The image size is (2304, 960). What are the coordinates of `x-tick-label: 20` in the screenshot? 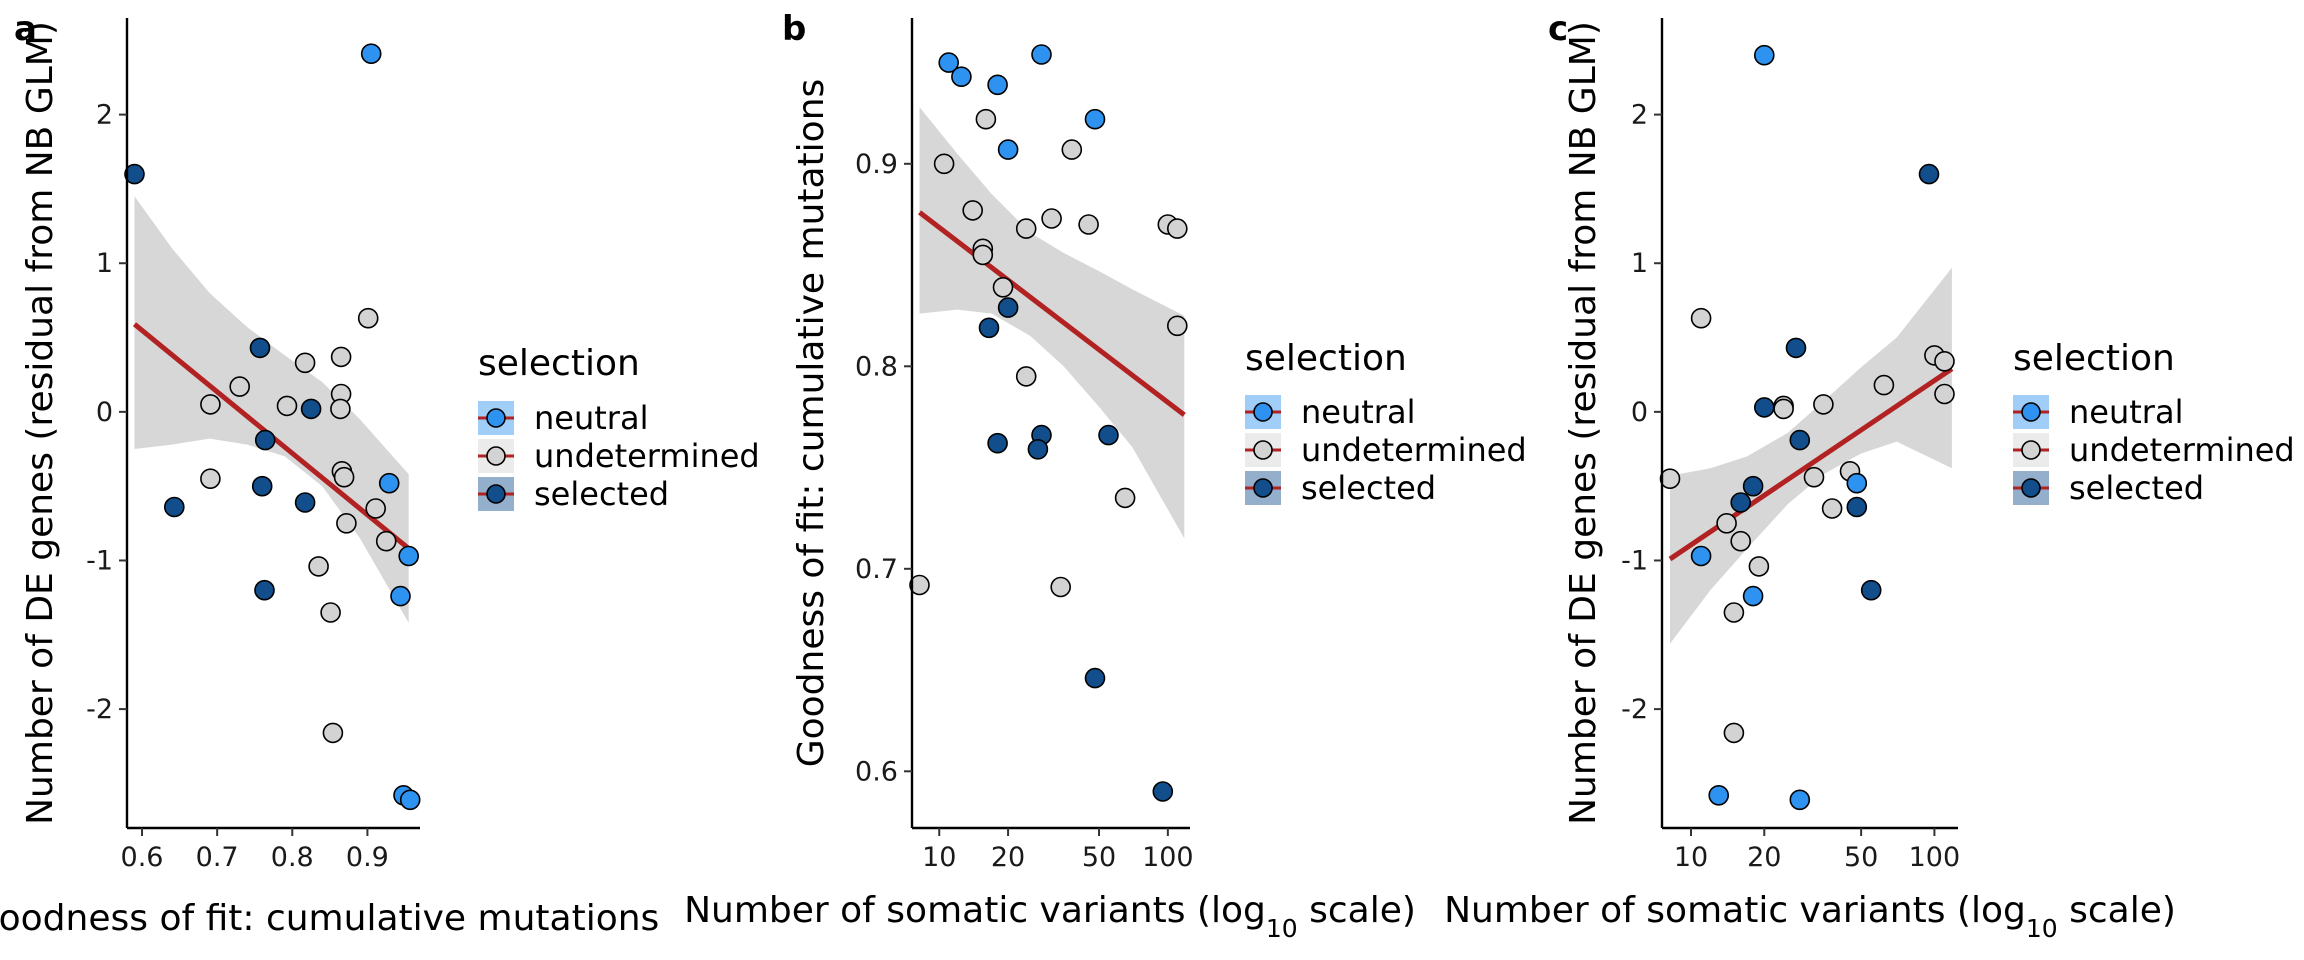 It's located at (1008, 857).